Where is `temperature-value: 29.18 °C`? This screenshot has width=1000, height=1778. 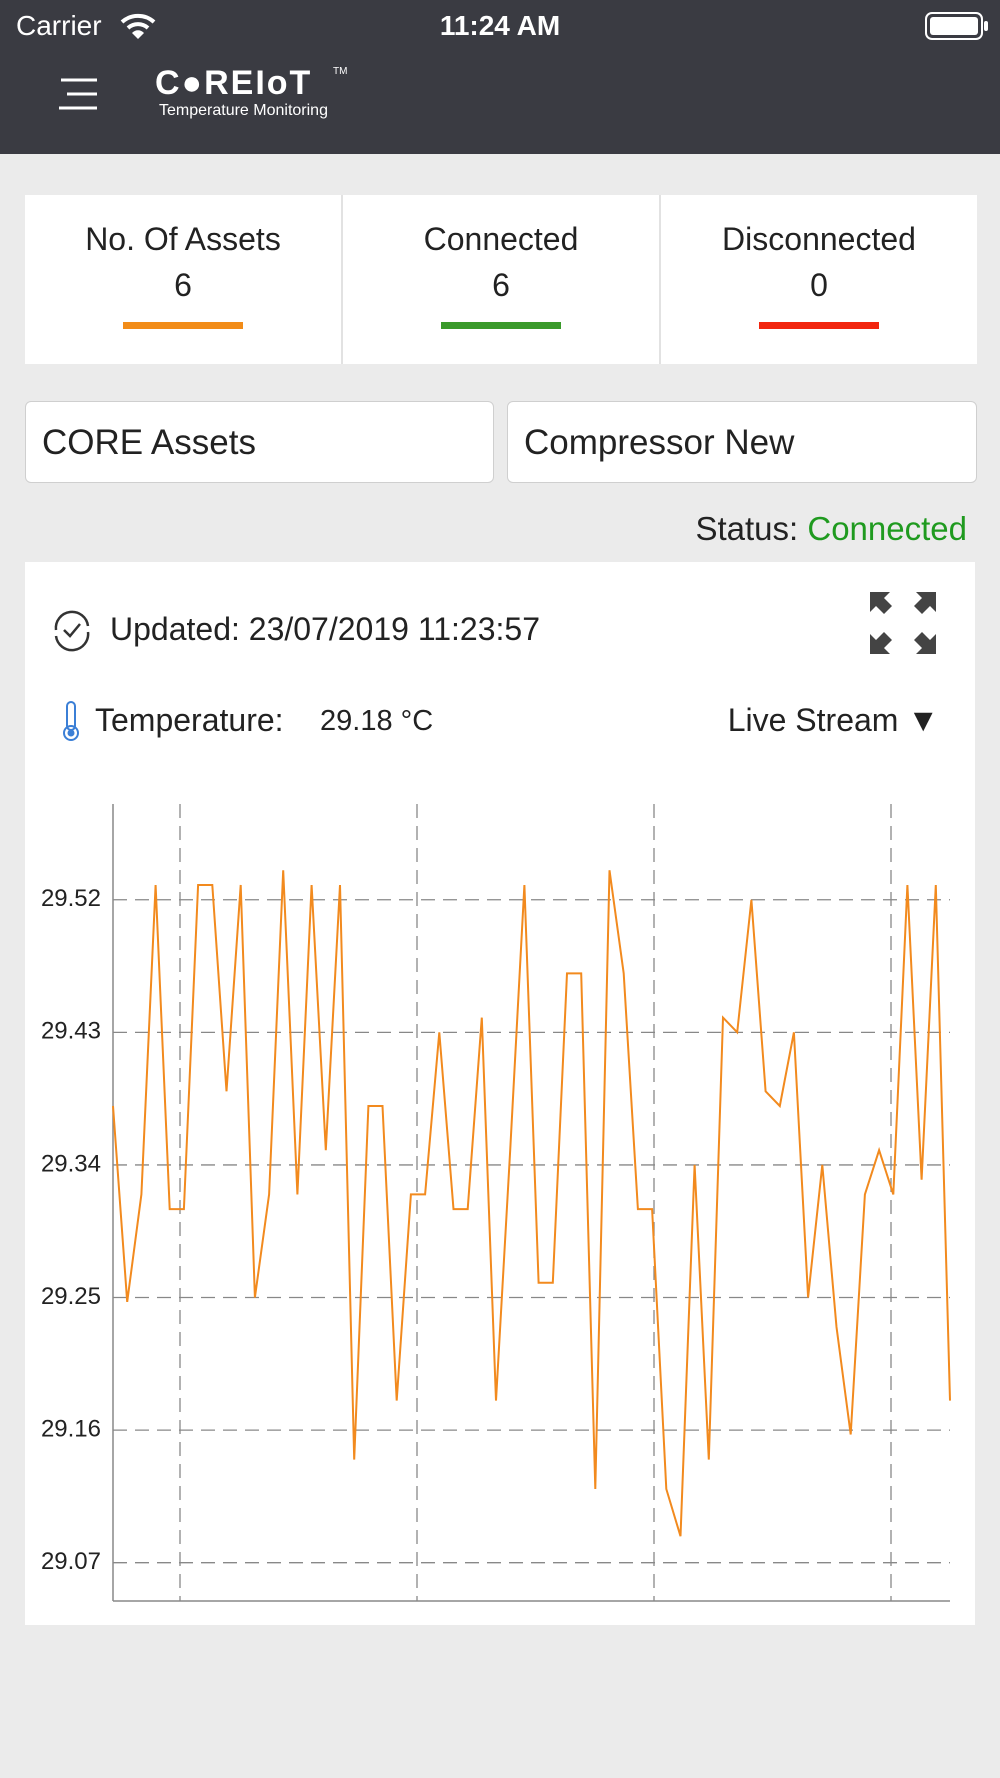 temperature-value: 29.18 °C is located at coordinates (377, 721).